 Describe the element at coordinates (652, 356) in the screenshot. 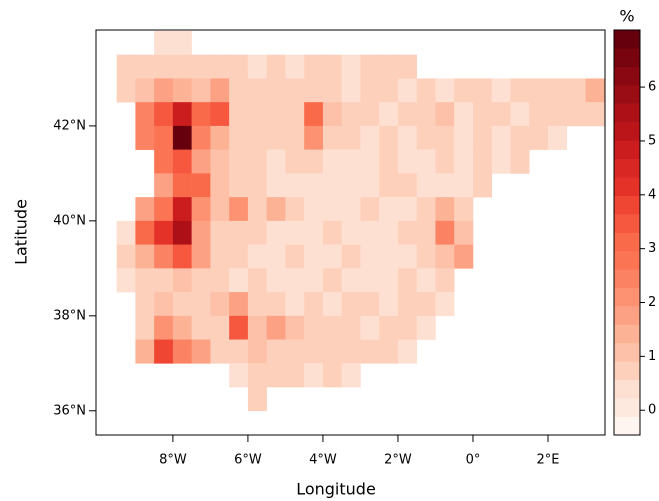

I see `colorbar-tick-label: 1` at that location.